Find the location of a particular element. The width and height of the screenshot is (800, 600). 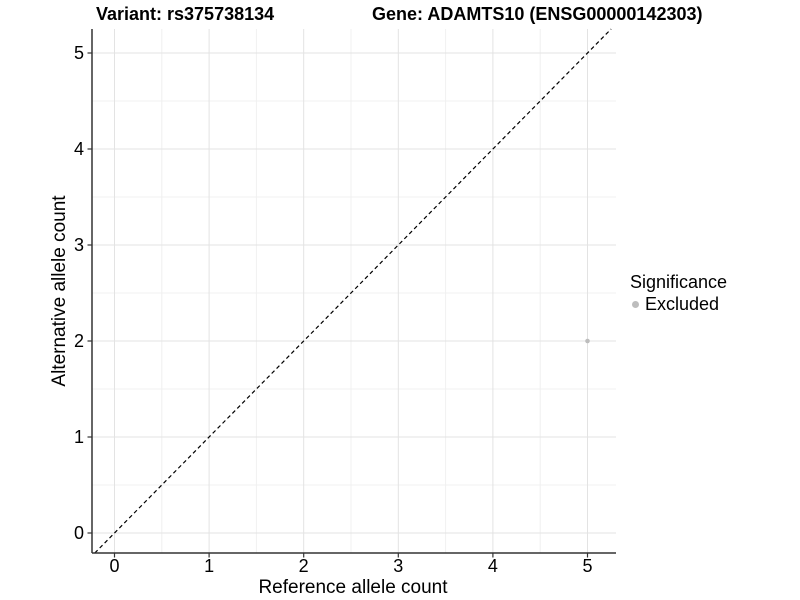

x-tick-label: 3 is located at coordinates (398, 566).